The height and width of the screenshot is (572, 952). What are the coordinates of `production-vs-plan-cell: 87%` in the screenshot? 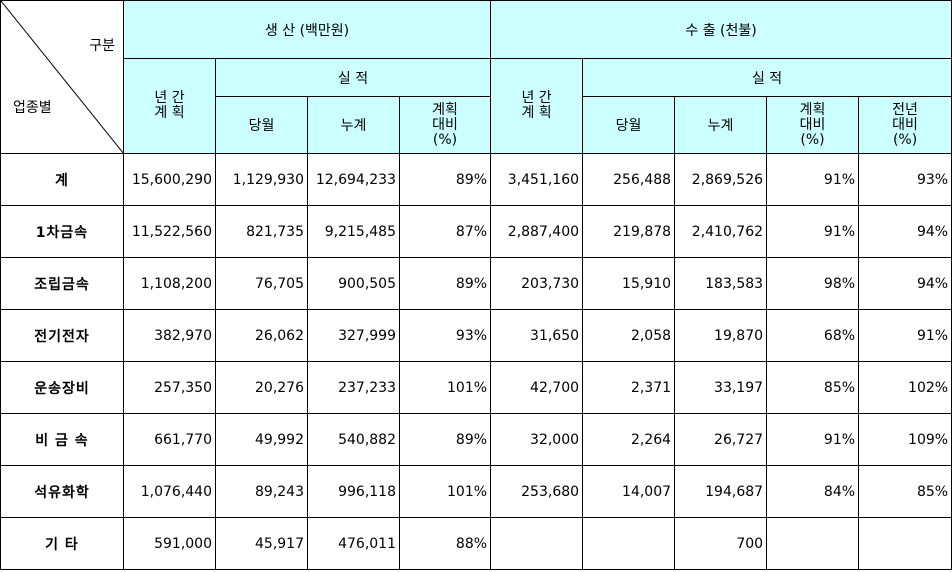 It's located at (445, 231).